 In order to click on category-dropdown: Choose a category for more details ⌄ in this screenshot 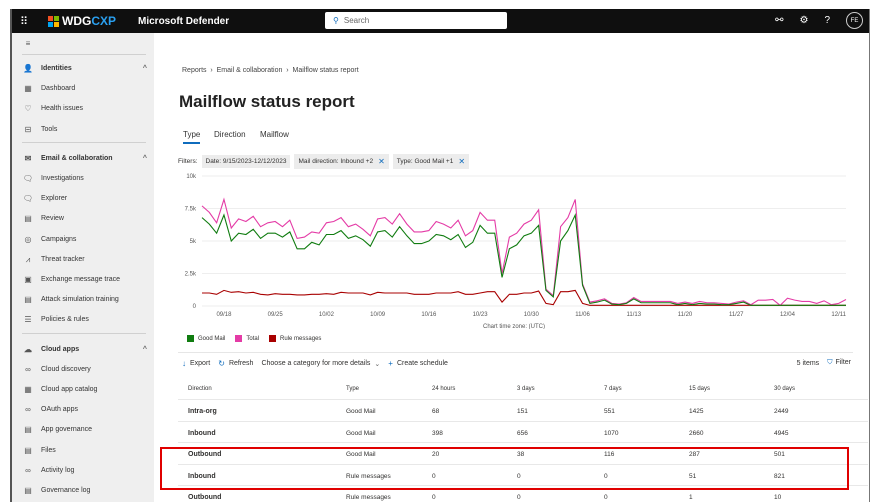, I will do `click(321, 364)`.